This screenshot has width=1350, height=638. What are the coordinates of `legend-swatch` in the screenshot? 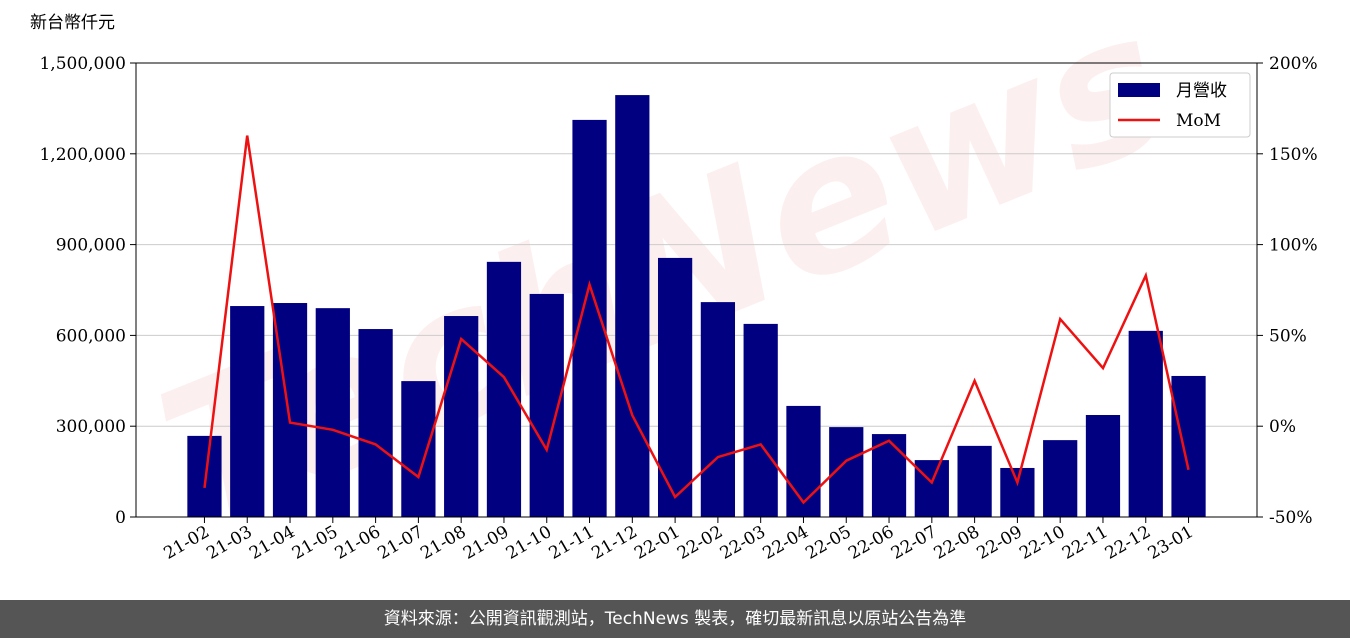 It's located at (1139, 90).